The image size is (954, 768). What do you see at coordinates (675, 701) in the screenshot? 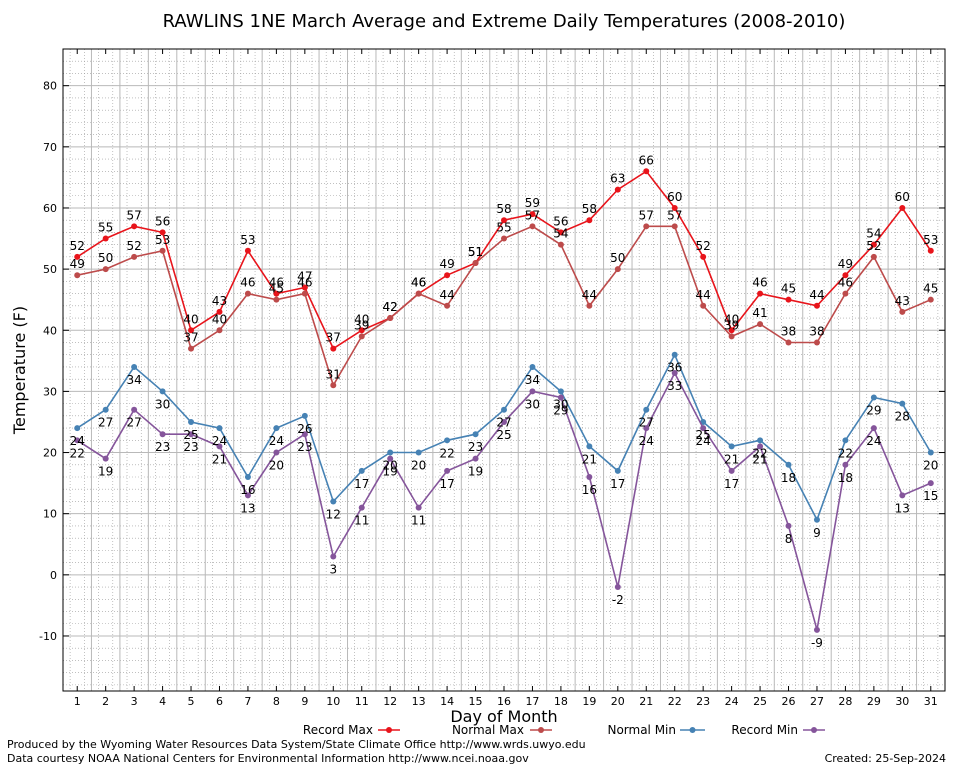
I see `x-tick-label: 22` at bounding box center [675, 701].